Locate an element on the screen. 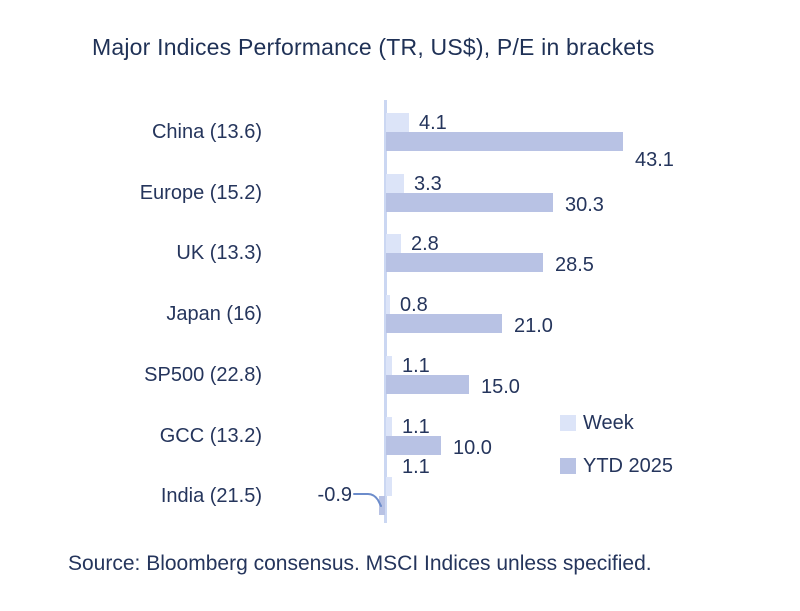  category-label-uk: UK (13.3) is located at coordinates (219, 253).